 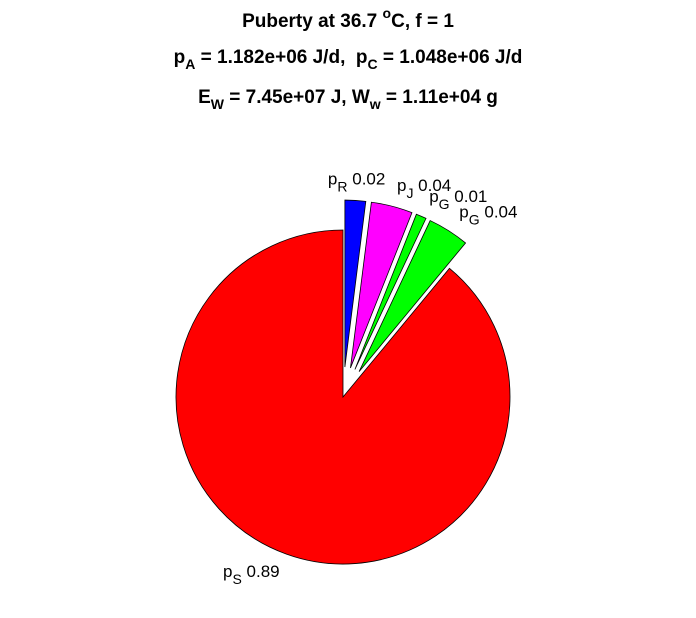 What do you see at coordinates (450, 57) in the screenshot?
I see `title-text: = 1.048e+06 J/d` at bounding box center [450, 57].